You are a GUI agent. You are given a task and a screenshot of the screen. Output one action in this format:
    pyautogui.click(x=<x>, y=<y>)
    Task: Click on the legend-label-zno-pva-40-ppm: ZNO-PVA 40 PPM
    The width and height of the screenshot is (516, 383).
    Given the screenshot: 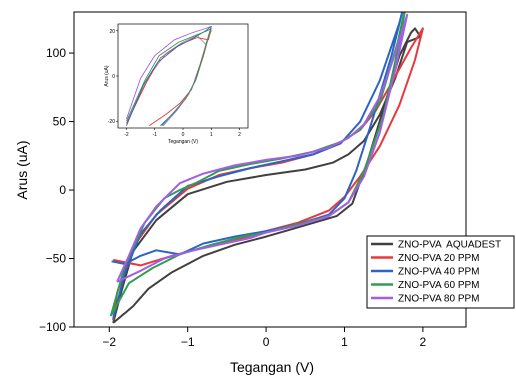 What is the action you would take?
    pyautogui.click(x=439, y=272)
    